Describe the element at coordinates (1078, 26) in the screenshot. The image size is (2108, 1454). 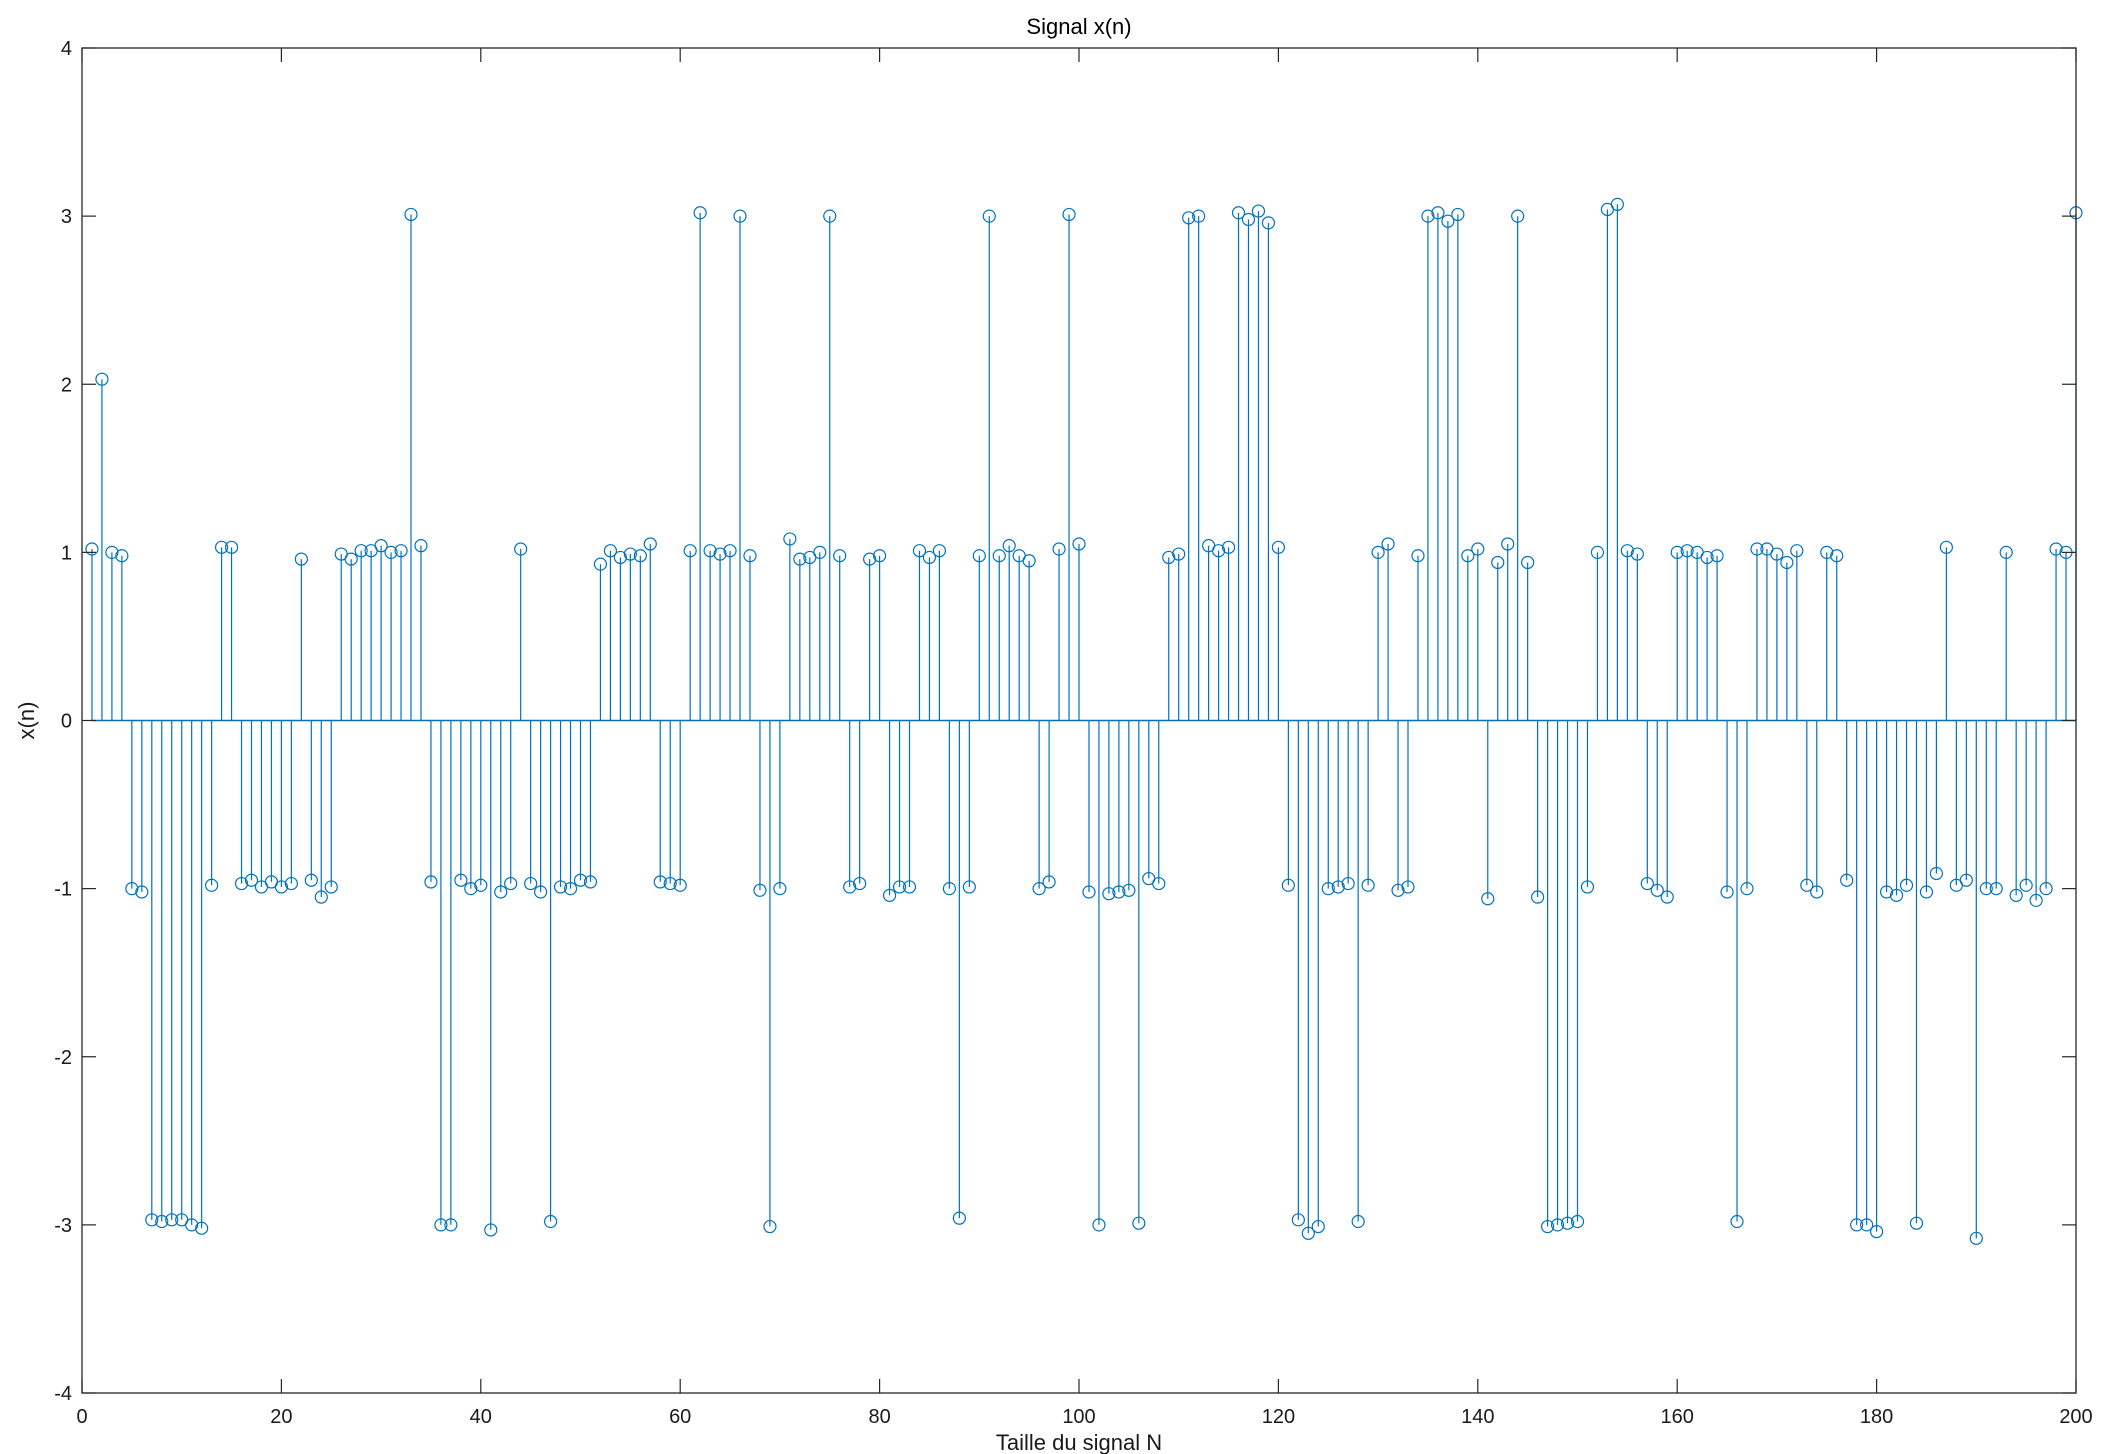
I see `chart-title: Signal x(n)` at that location.